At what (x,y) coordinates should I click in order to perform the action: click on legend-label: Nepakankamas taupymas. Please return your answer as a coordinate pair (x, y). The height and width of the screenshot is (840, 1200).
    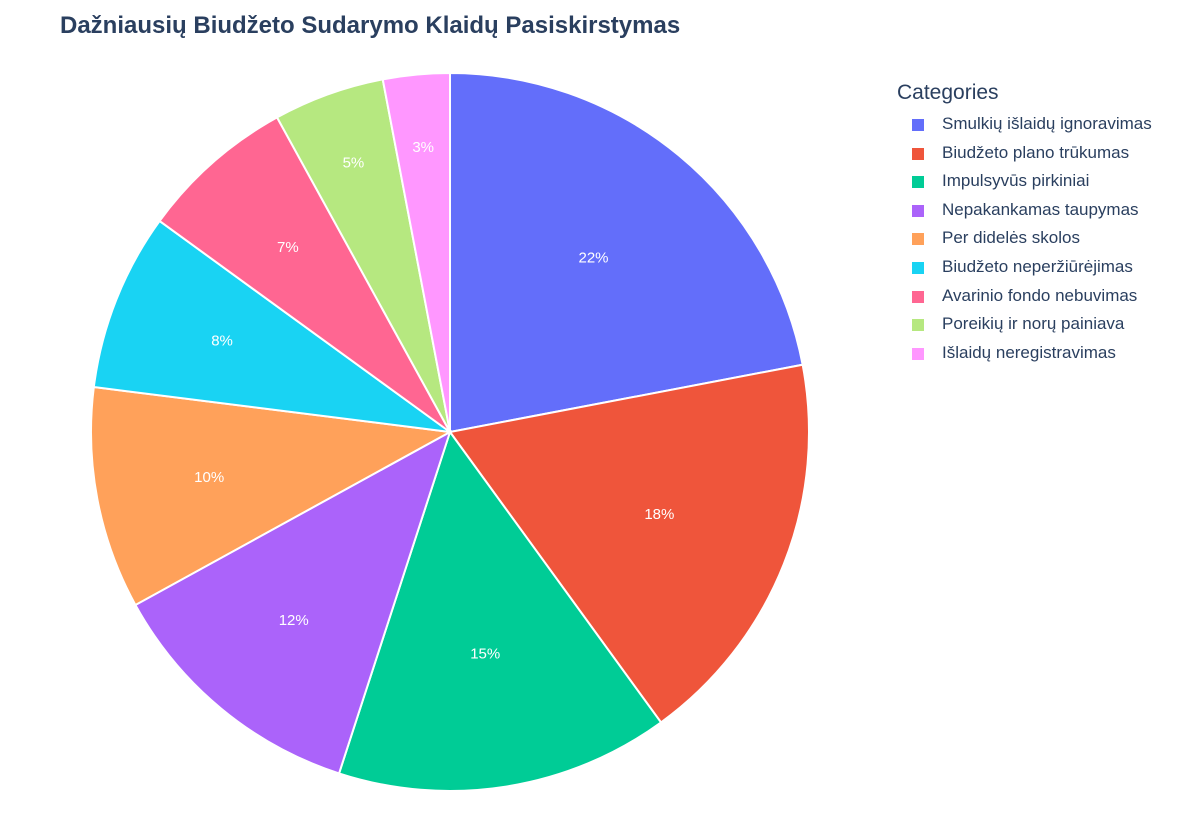
    Looking at the image, I should click on (1040, 209).